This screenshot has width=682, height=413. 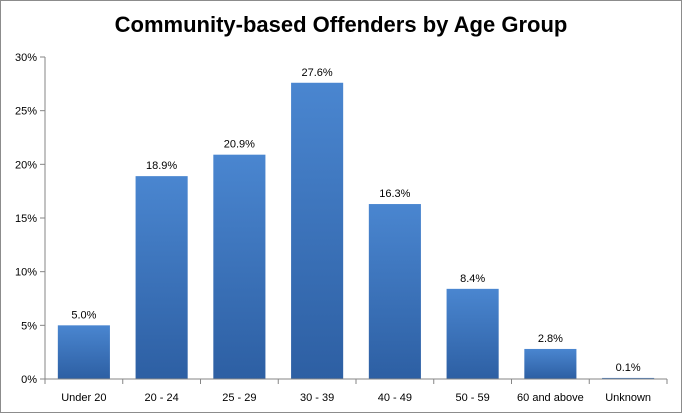 What do you see at coordinates (395, 398) in the screenshot?
I see `x-tick-label: 40 - 49` at bounding box center [395, 398].